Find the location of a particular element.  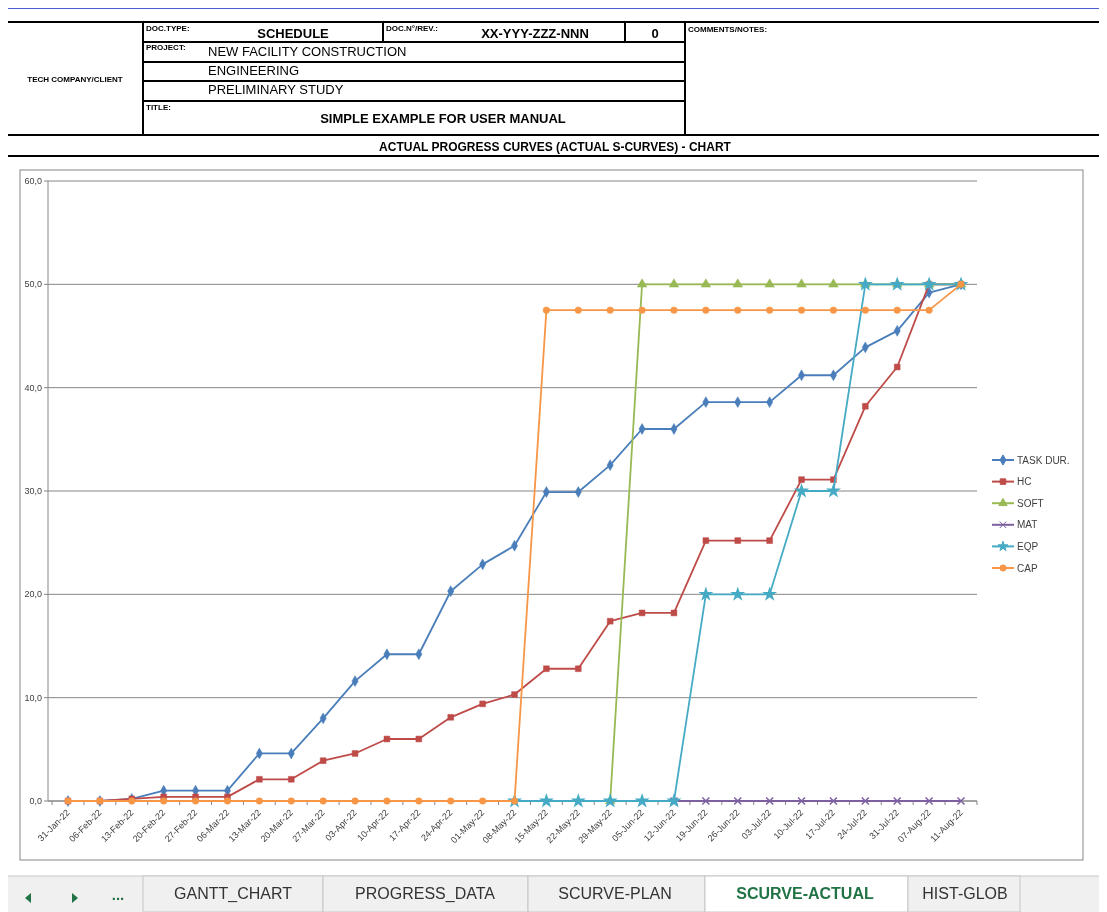

y-tick-label: 60,0 is located at coordinates (33, 181).